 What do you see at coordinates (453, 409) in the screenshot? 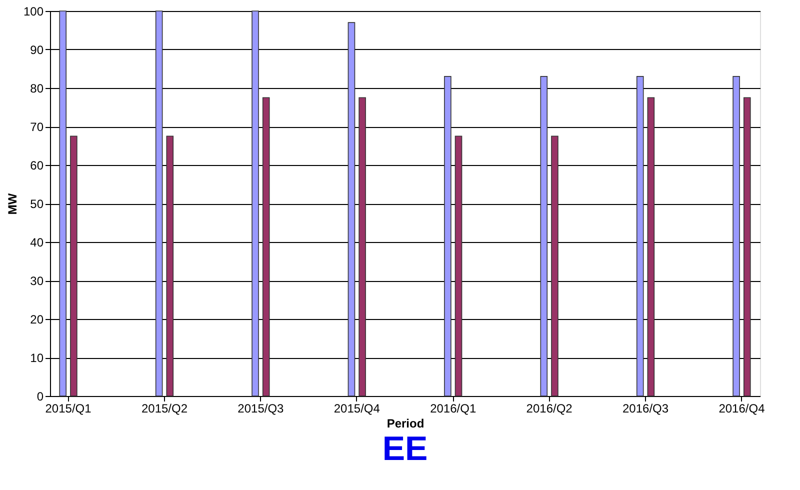
I see `x-tick-label: 2016/Q1` at bounding box center [453, 409].